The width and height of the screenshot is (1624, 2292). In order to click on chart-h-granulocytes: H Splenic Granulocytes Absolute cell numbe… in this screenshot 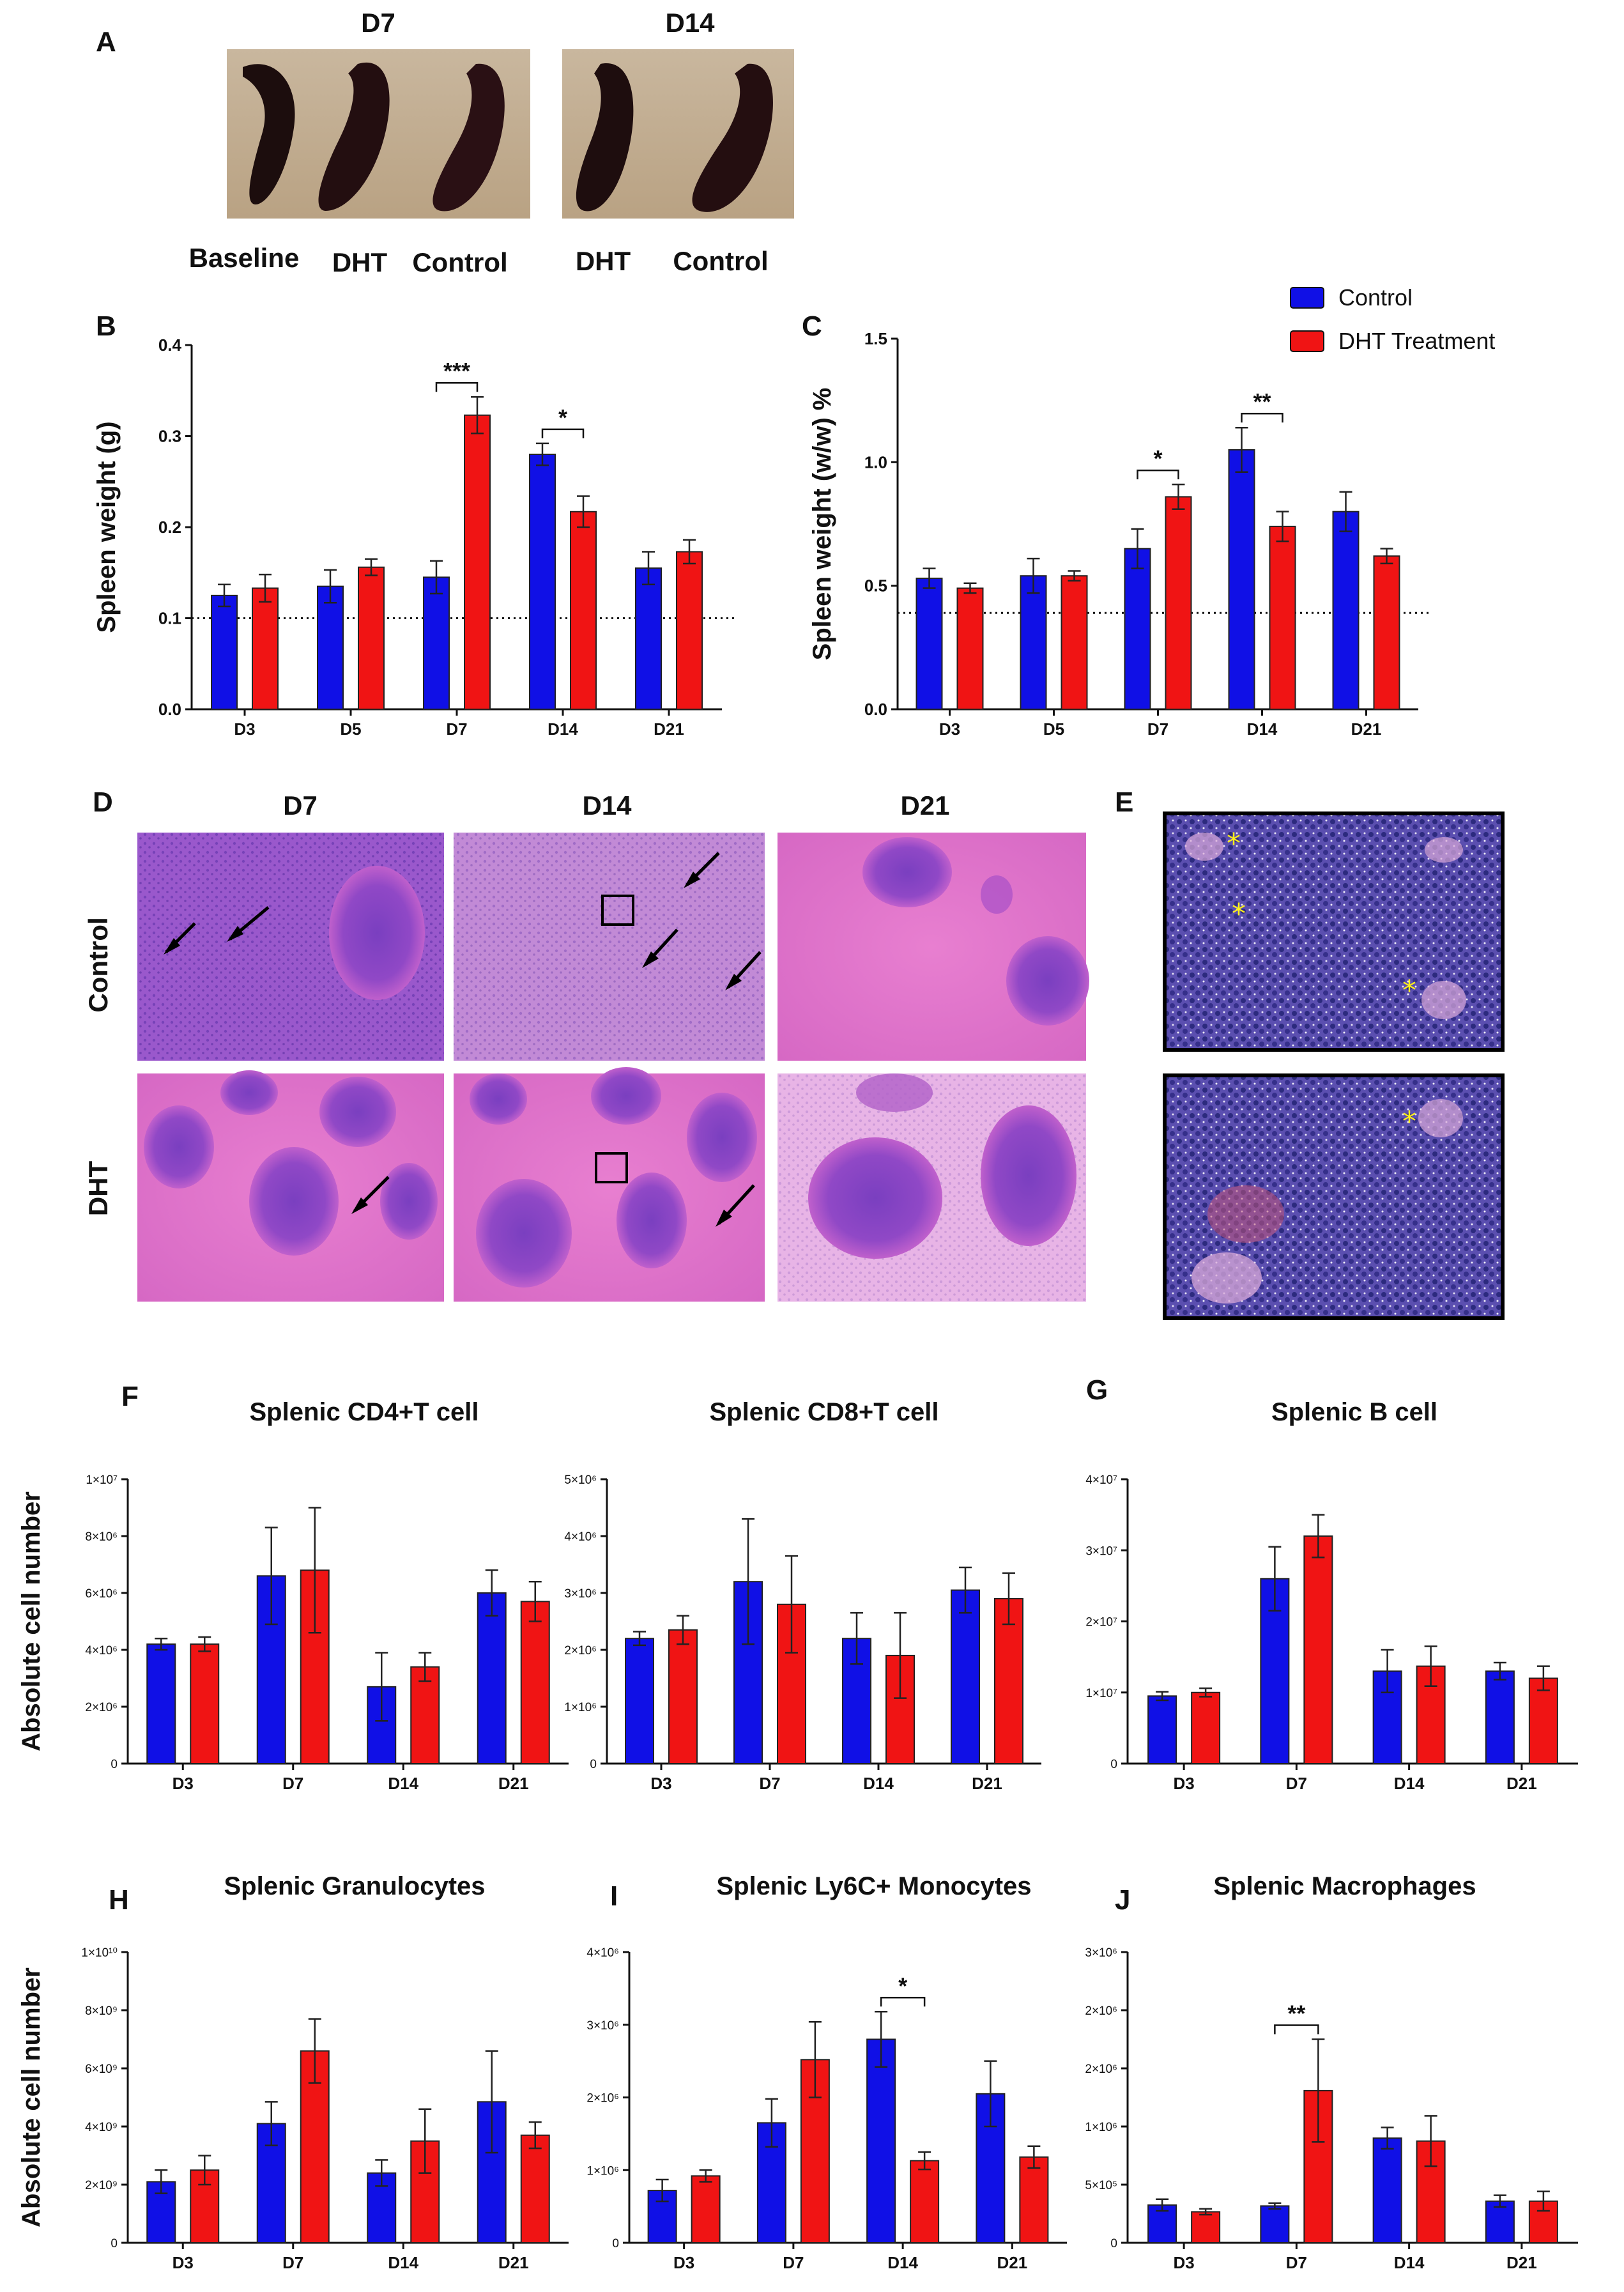, I will do `click(293, 2072)`.